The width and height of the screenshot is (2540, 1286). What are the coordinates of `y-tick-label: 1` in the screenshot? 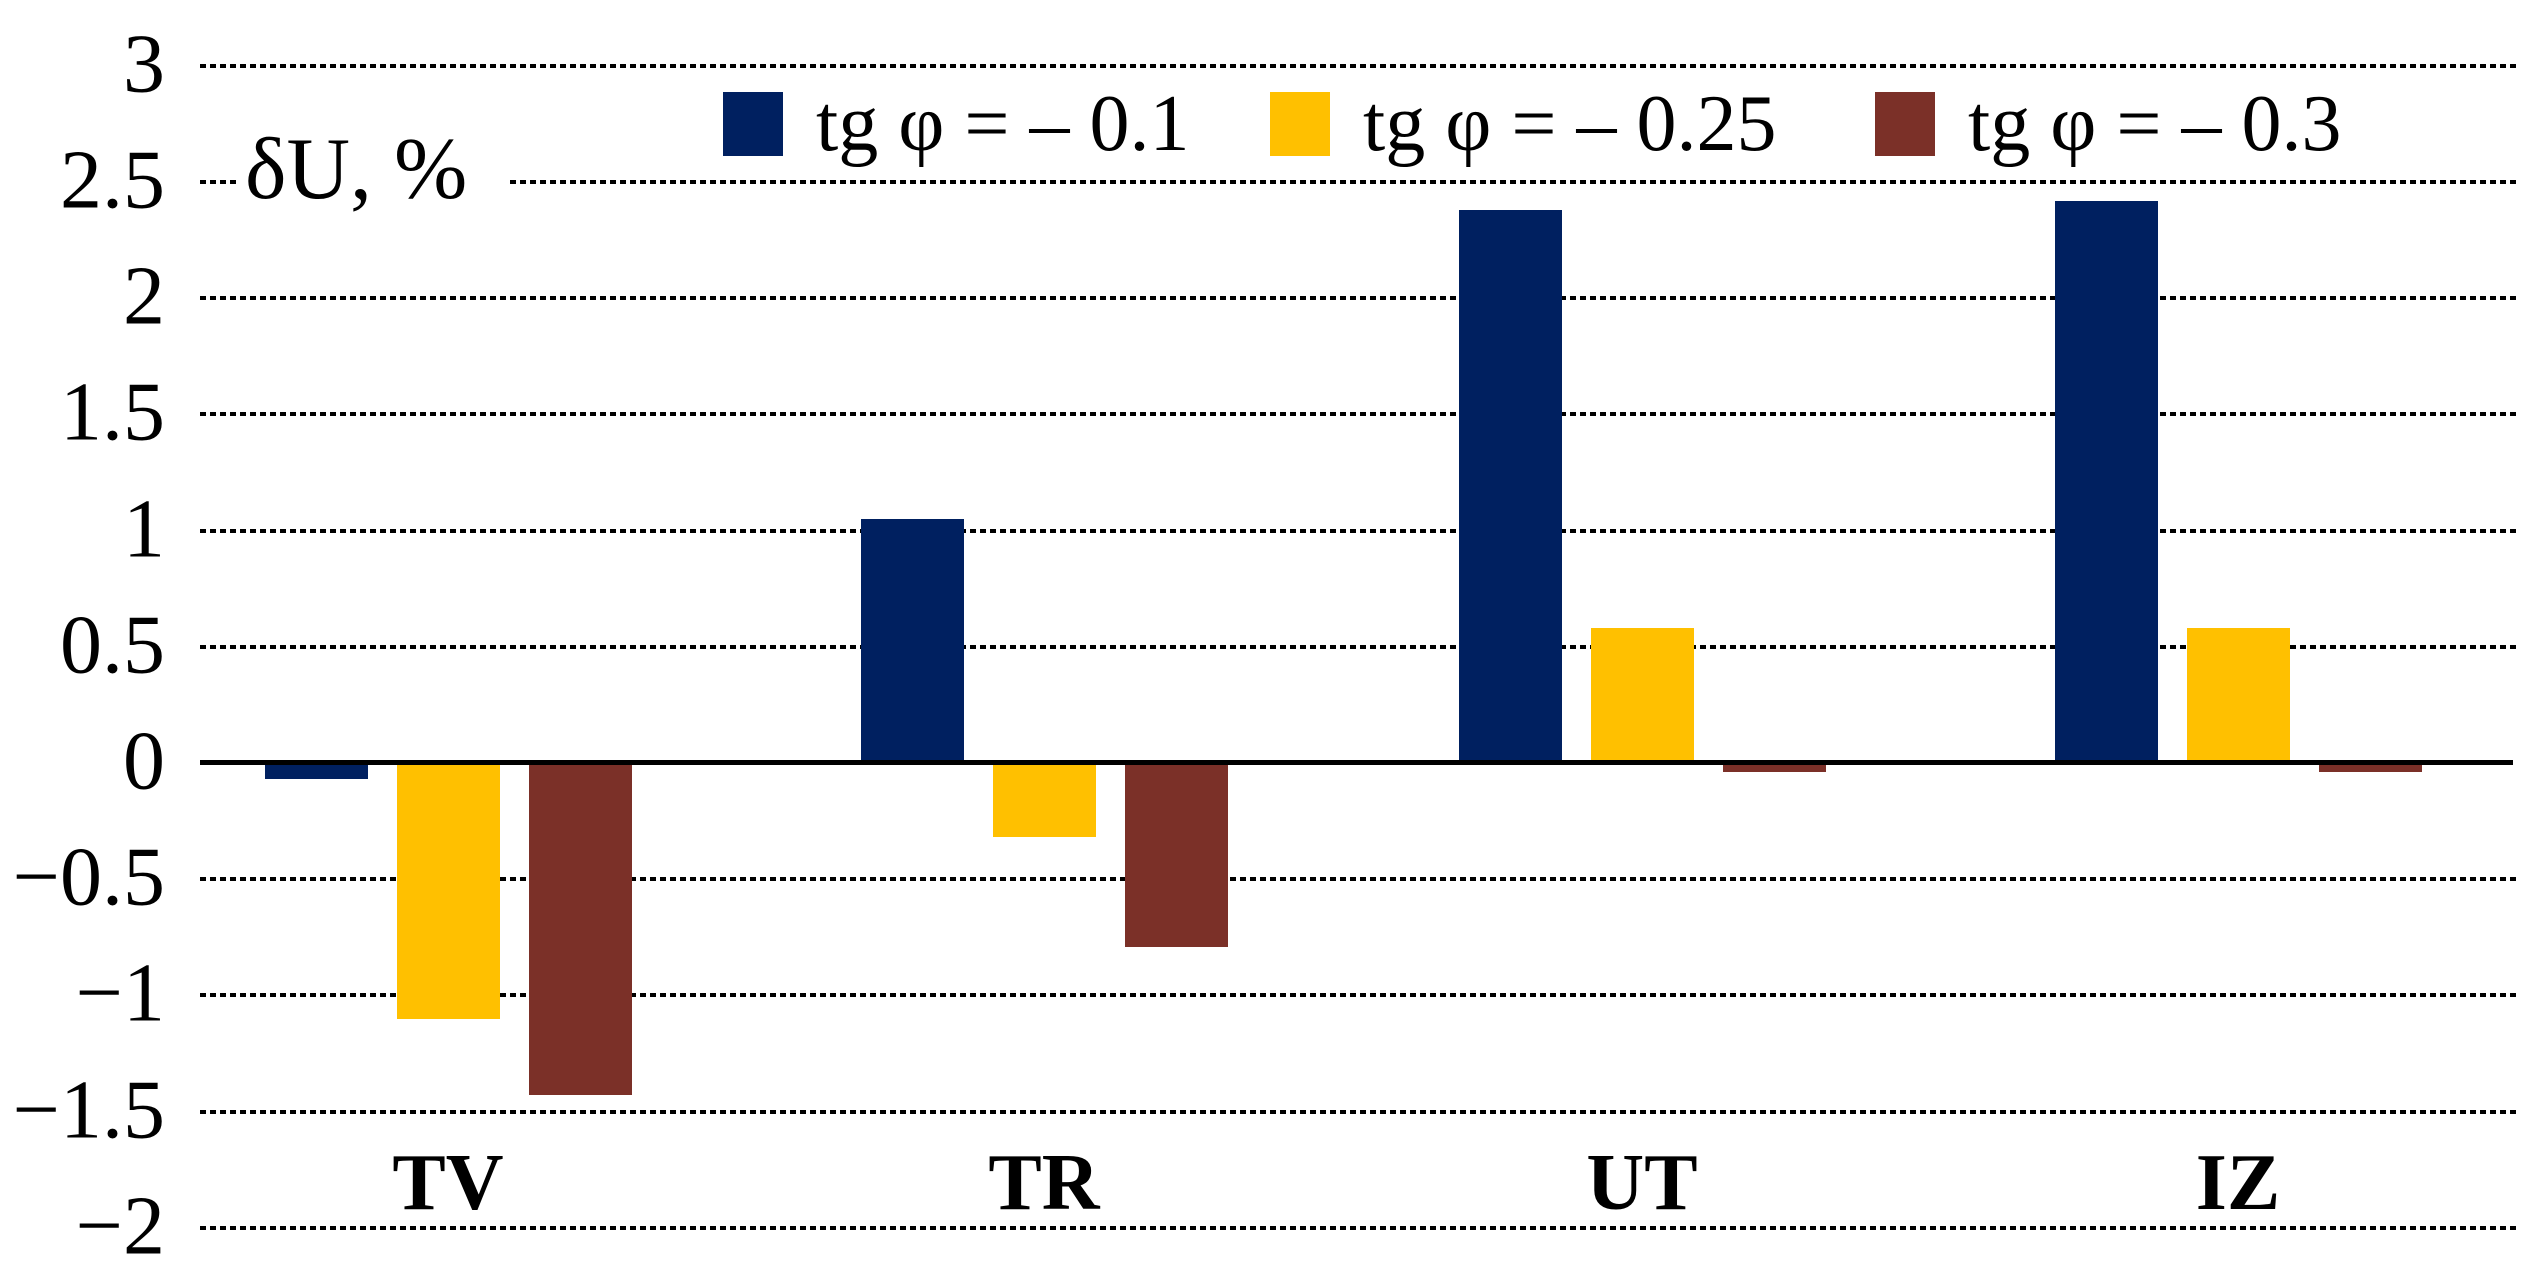 It's located at (144, 529).